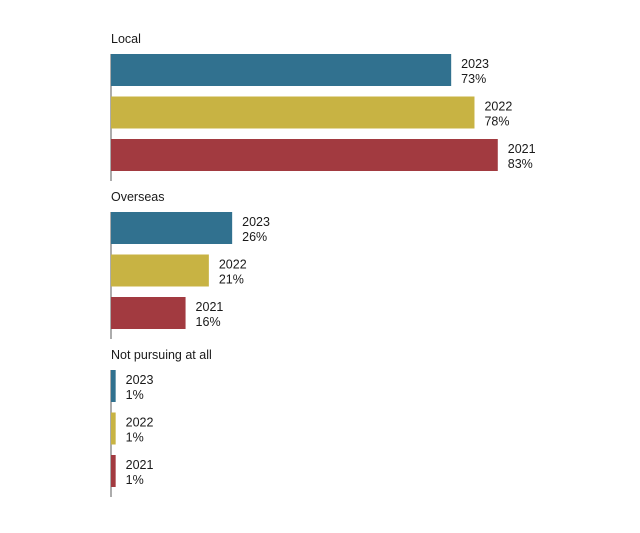  I want to click on bar-value-label: 21%, so click(231, 280).